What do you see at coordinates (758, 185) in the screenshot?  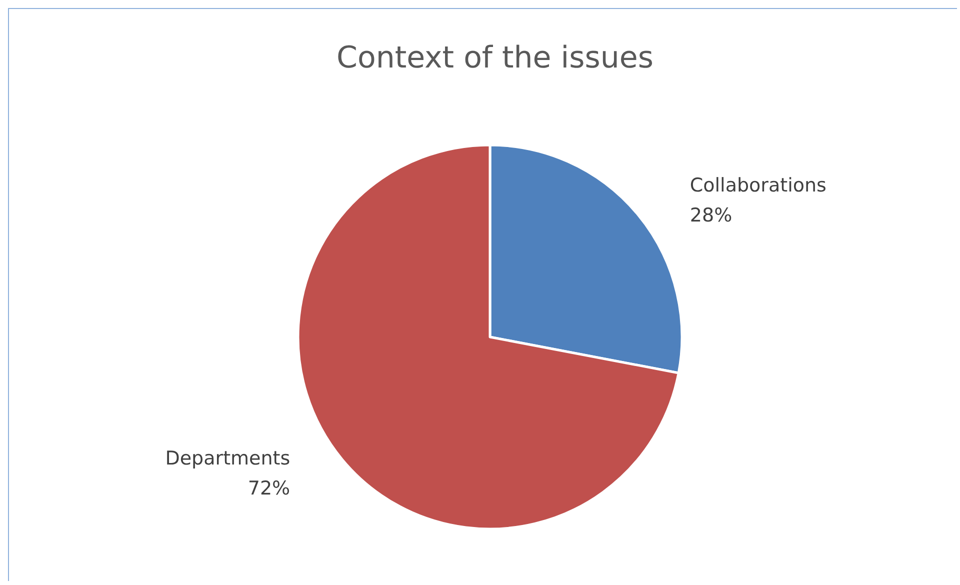 I see `slice-label: Collaborations` at bounding box center [758, 185].